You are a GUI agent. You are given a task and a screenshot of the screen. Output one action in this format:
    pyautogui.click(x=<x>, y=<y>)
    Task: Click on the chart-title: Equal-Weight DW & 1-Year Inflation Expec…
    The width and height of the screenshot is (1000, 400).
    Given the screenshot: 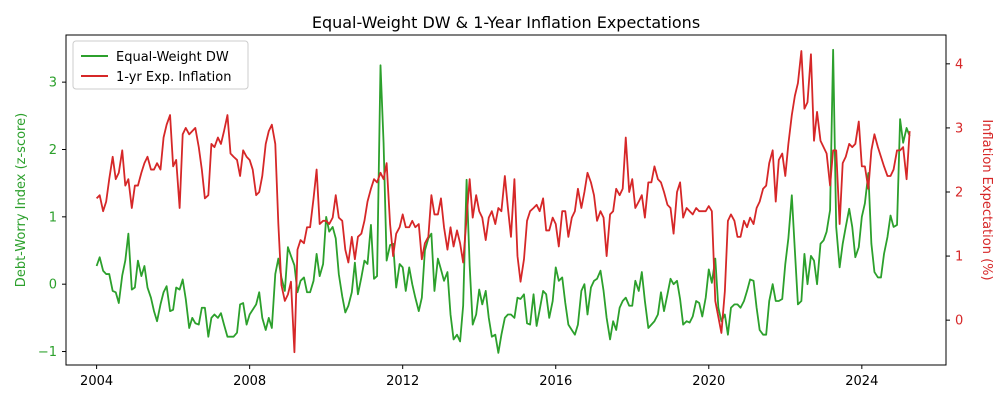 What is the action you would take?
    pyautogui.click(x=506, y=22)
    